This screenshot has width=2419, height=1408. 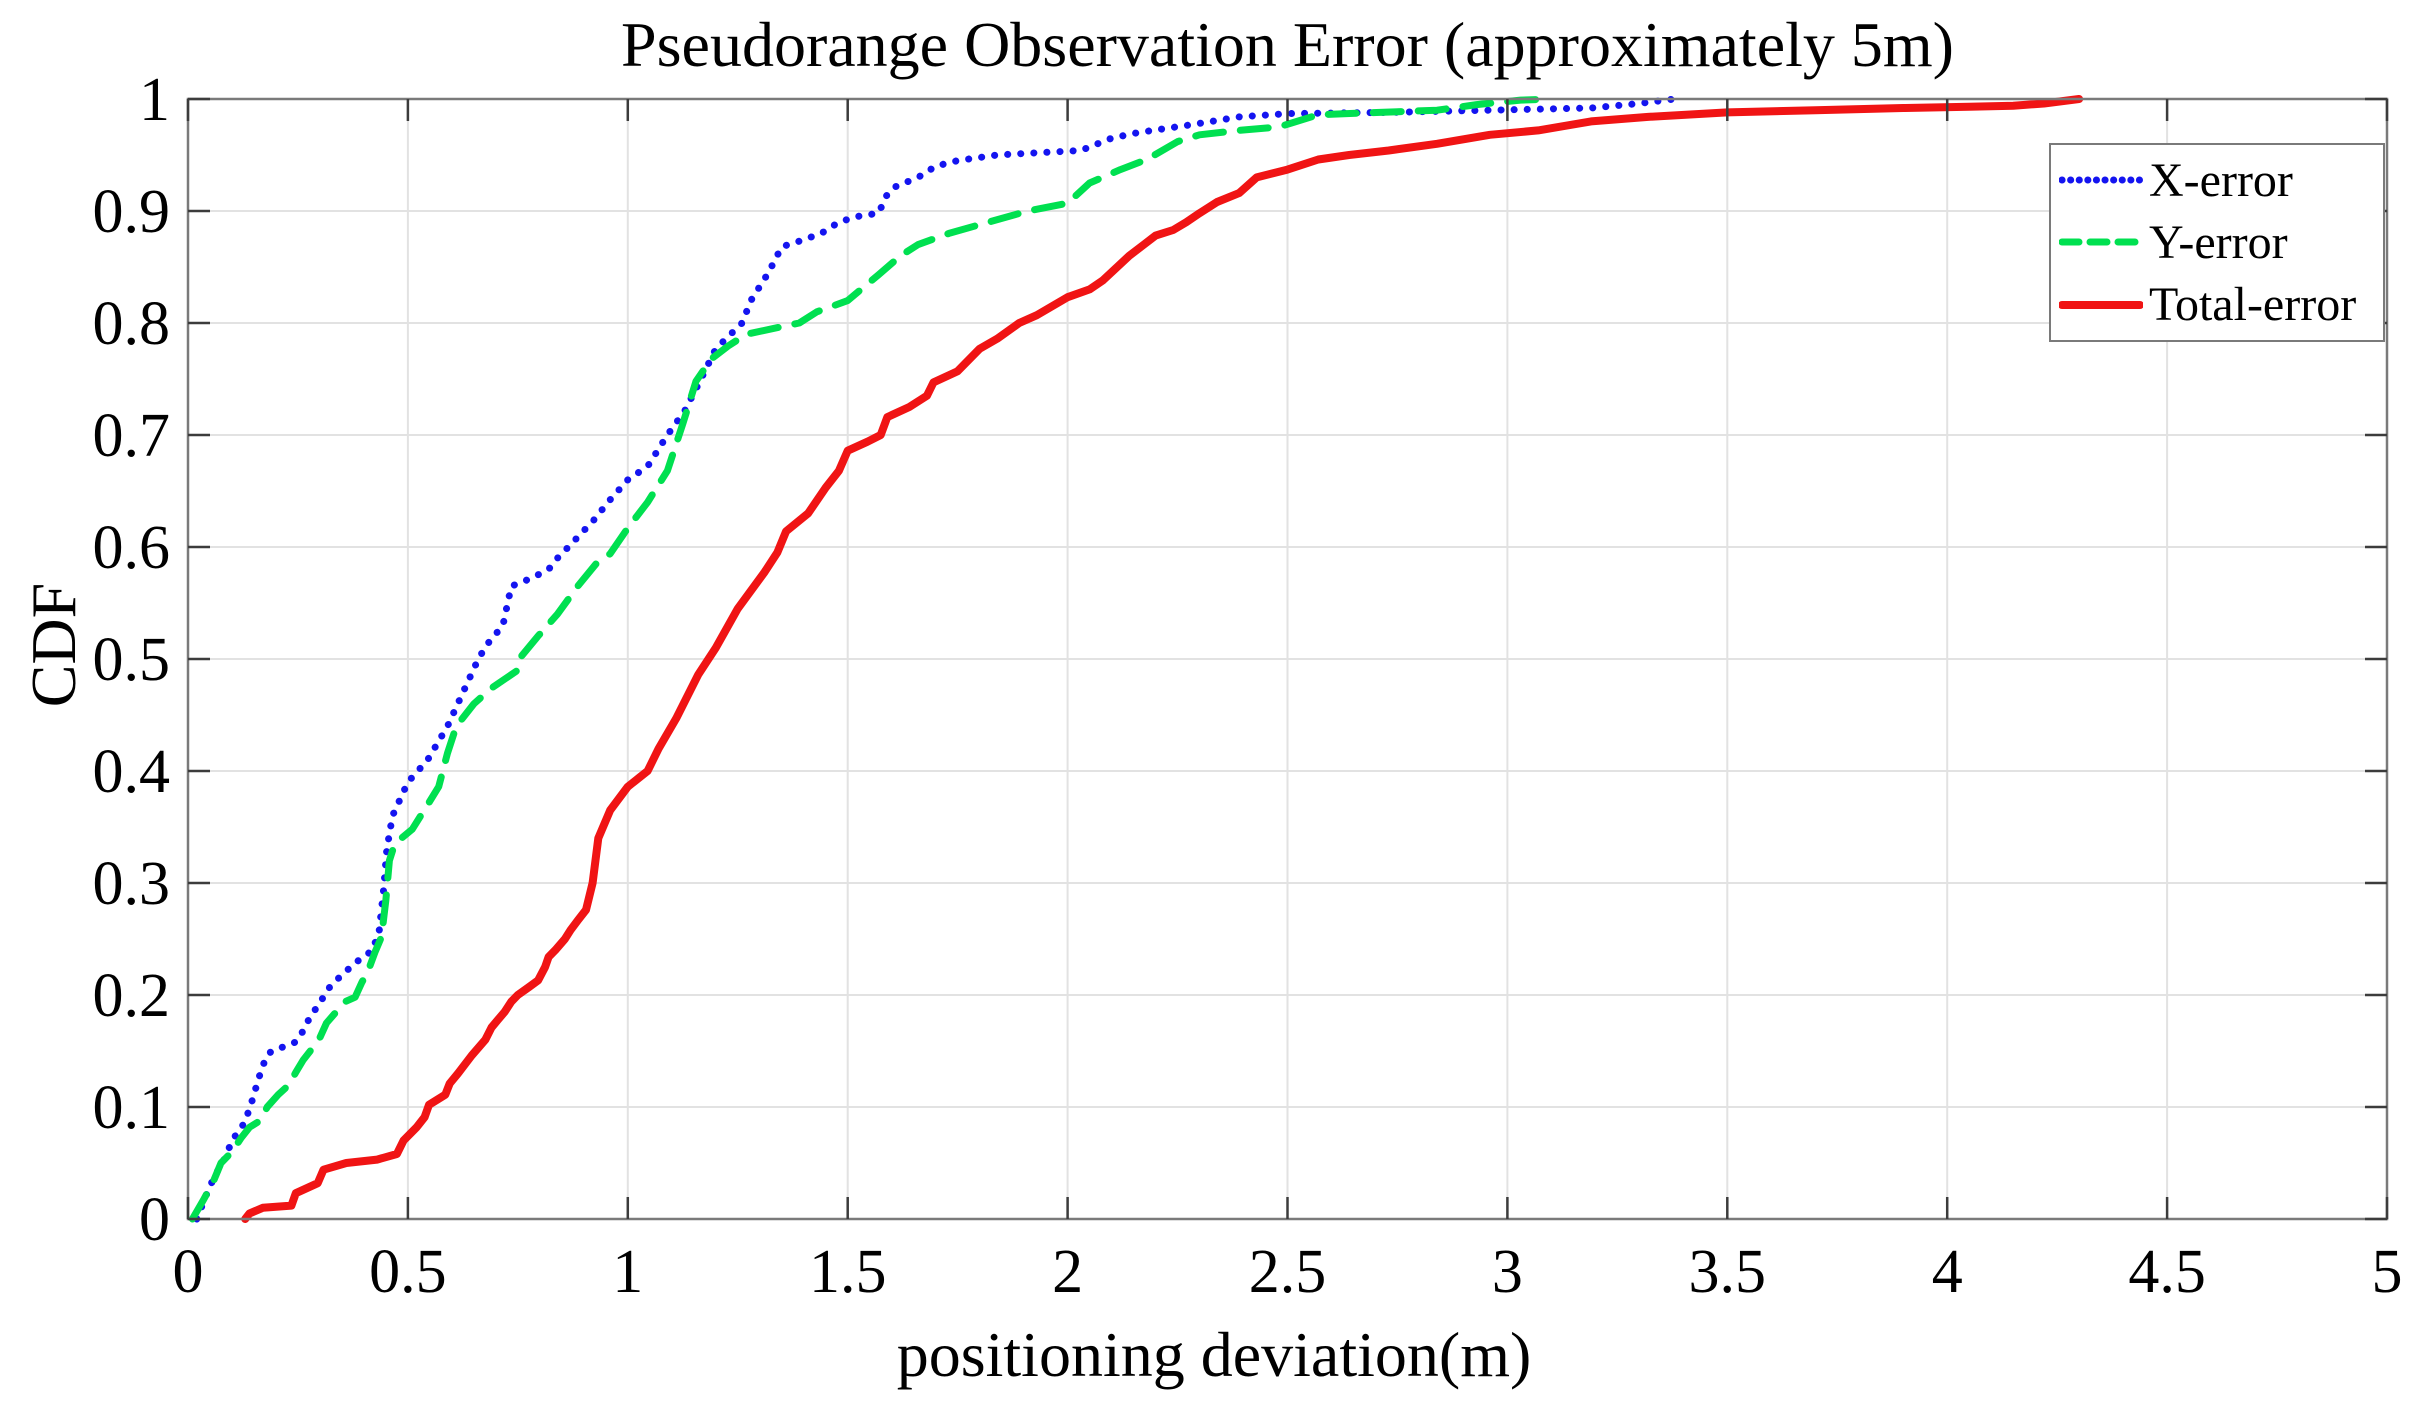 What do you see at coordinates (154, 100) in the screenshot?
I see `y-tick-label: 1` at bounding box center [154, 100].